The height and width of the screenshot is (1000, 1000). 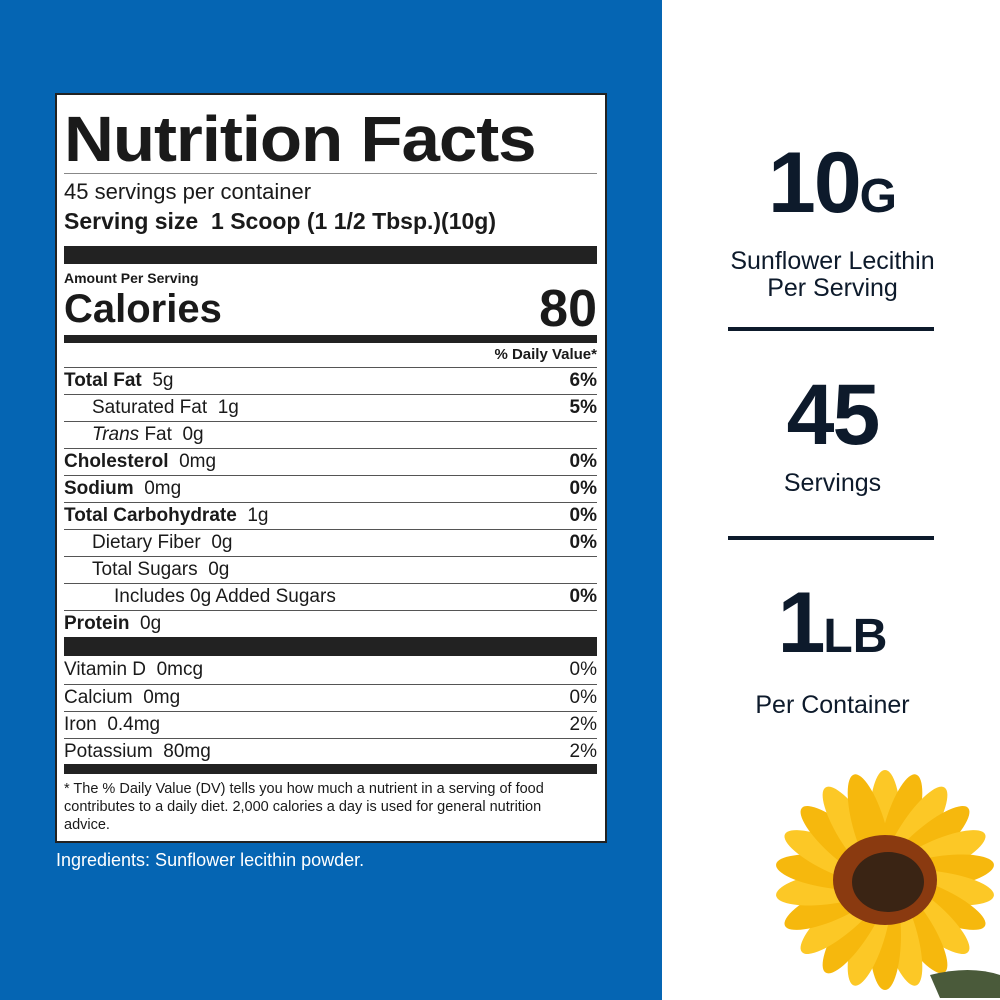 What do you see at coordinates (108, 751) in the screenshot?
I see `vitamin-name: Potassium` at bounding box center [108, 751].